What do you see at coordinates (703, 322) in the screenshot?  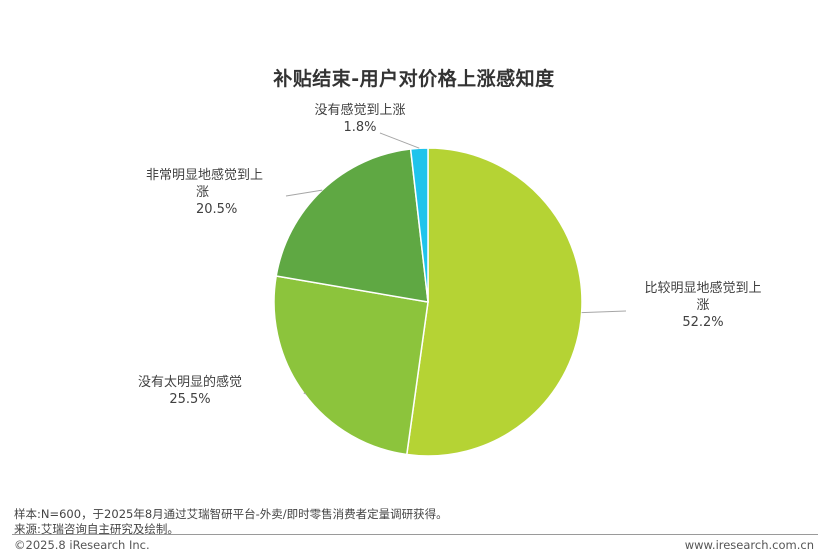 I see `slice-value-0: 52.2%` at bounding box center [703, 322].